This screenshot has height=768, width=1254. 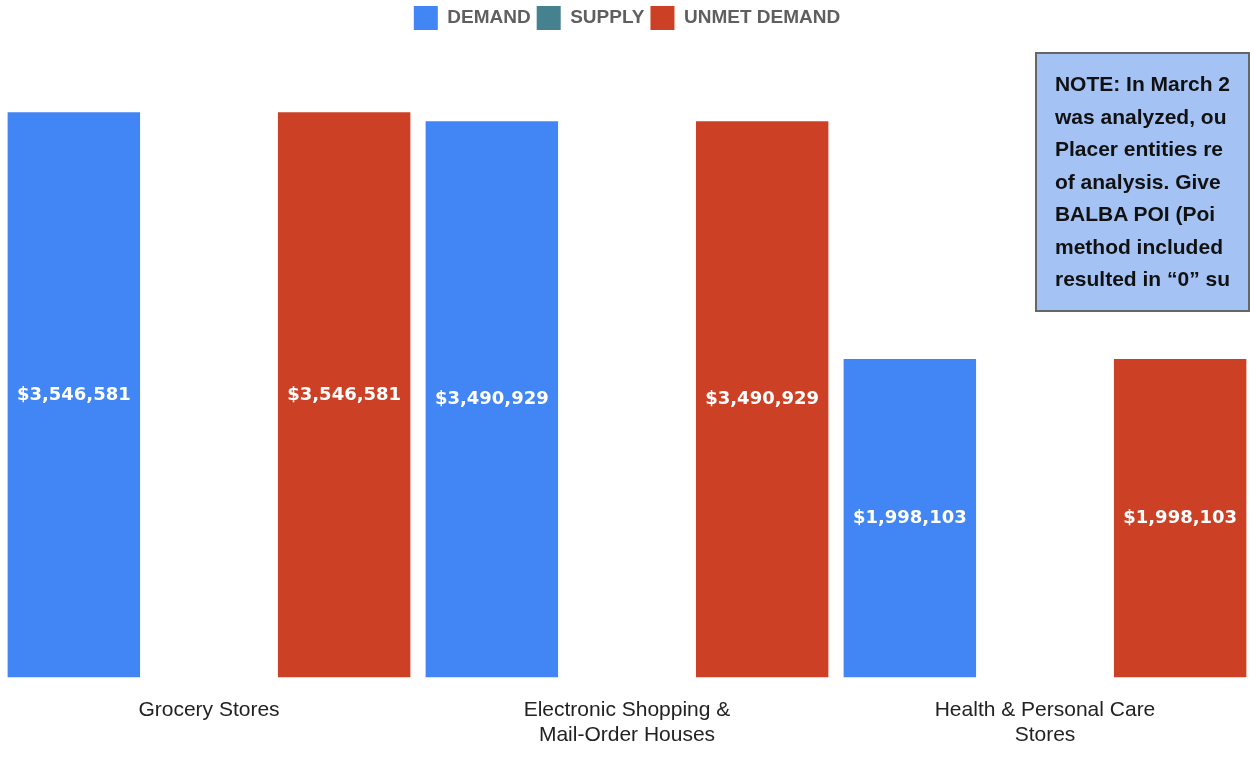 What do you see at coordinates (1045, 721) in the screenshot?
I see `x-tick-label: Health & Personal Care Stores` at bounding box center [1045, 721].